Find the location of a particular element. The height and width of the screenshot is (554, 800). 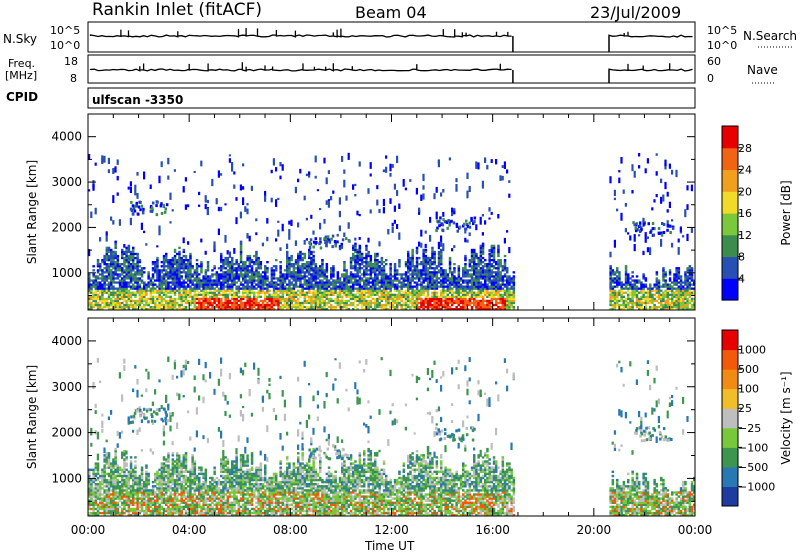

nsky-trace is located at coordinates (391, 40).